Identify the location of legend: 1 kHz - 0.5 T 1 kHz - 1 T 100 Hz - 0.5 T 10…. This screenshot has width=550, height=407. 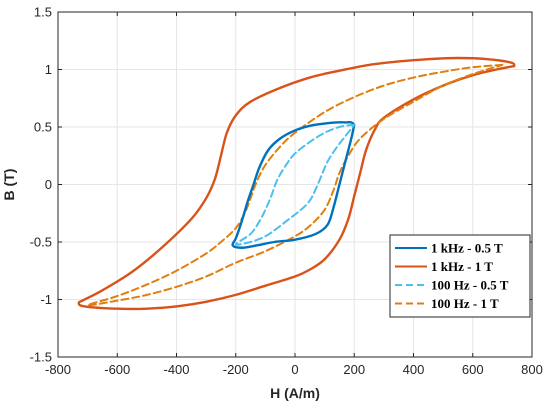
(460, 276).